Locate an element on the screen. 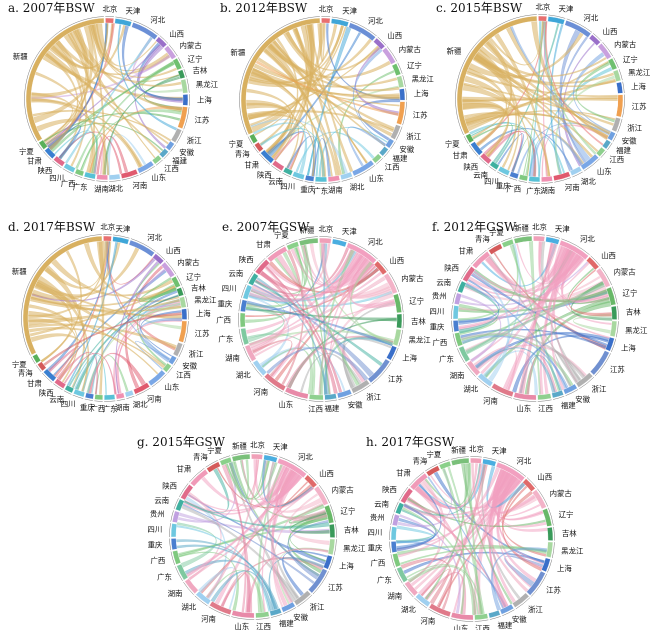  region-label: 天津 is located at coordinates (122, 228).